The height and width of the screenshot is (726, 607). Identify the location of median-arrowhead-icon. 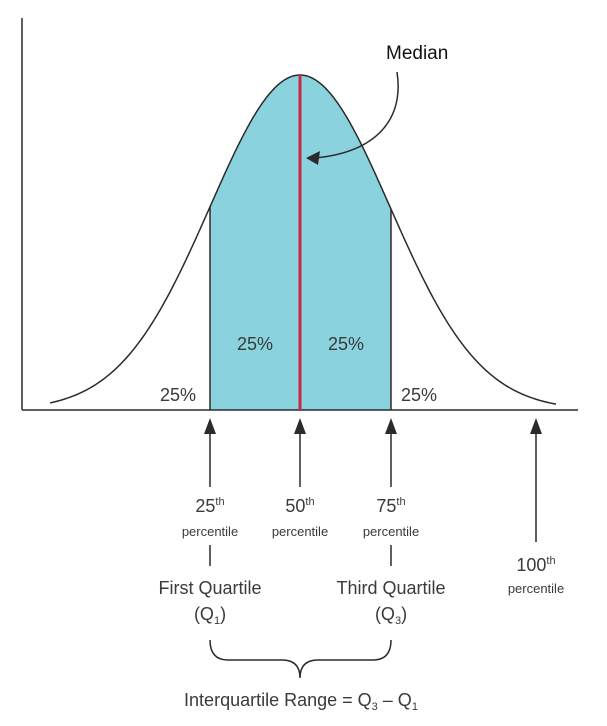
(313, 158).